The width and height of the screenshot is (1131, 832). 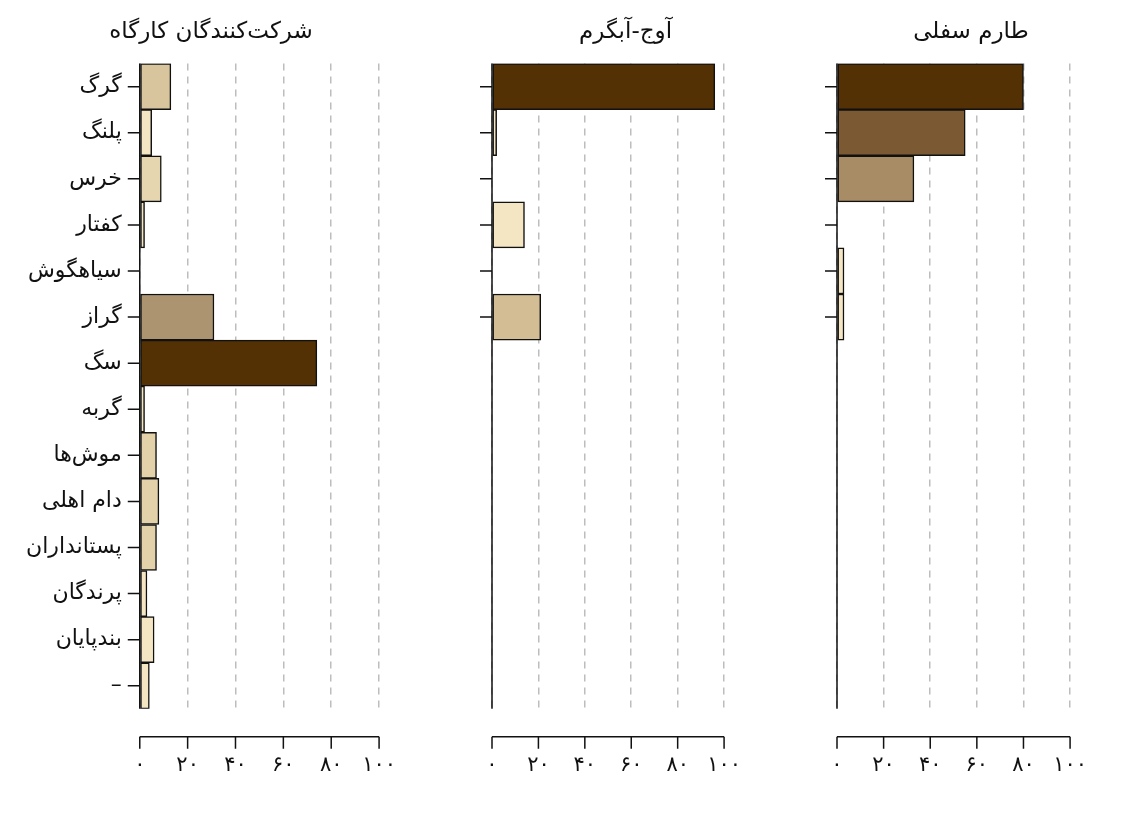 I want to click on y-tick-label: موش‌ها, so click(x=87, y=454).